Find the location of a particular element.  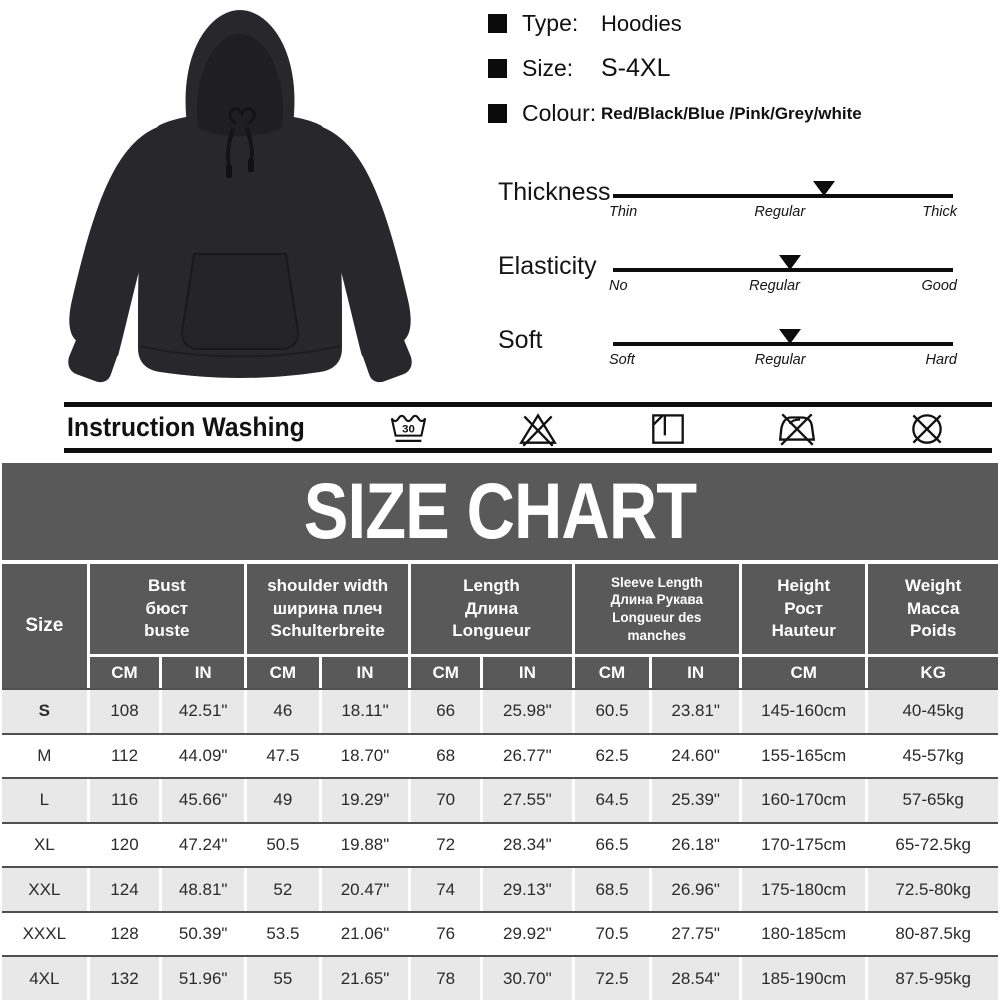

cell-height-cm: 170-175cm is located at coordinates (802, 845).